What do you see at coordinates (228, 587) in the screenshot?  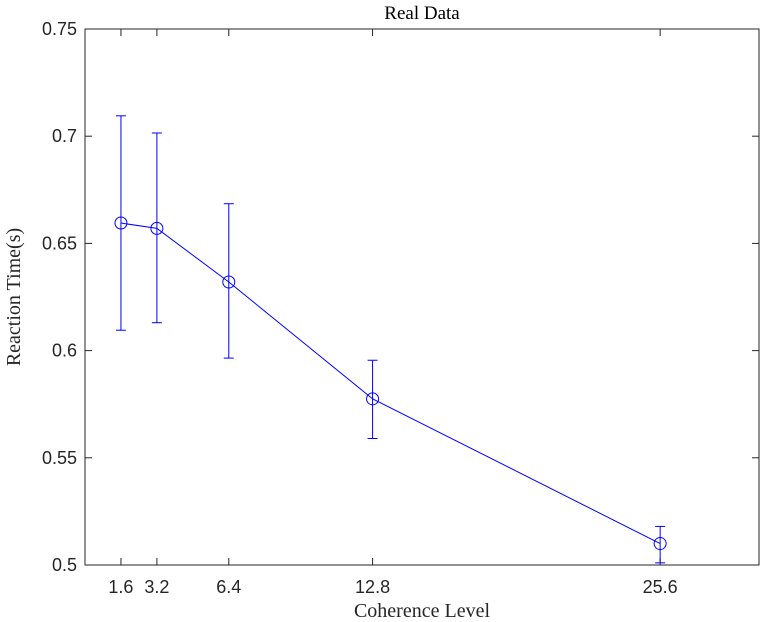 I see `x-tick-label: 6.4` at bounding box center [228, 587].